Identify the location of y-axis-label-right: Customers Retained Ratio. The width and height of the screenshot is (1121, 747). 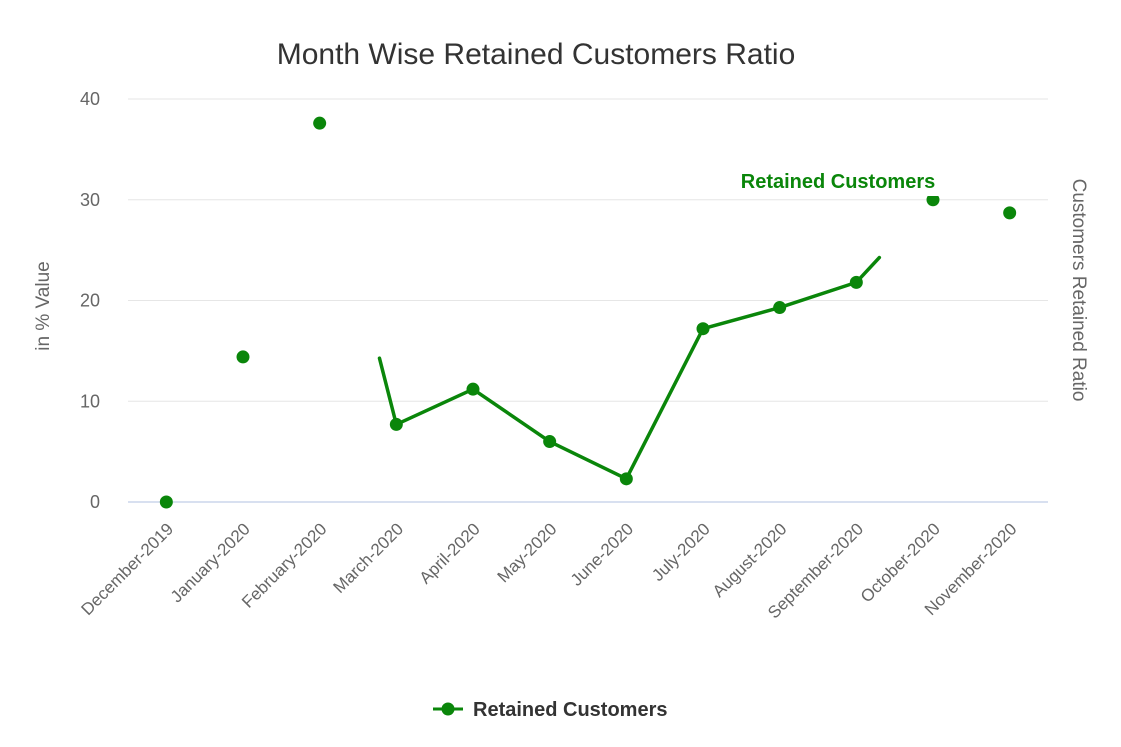
(1078, 290).